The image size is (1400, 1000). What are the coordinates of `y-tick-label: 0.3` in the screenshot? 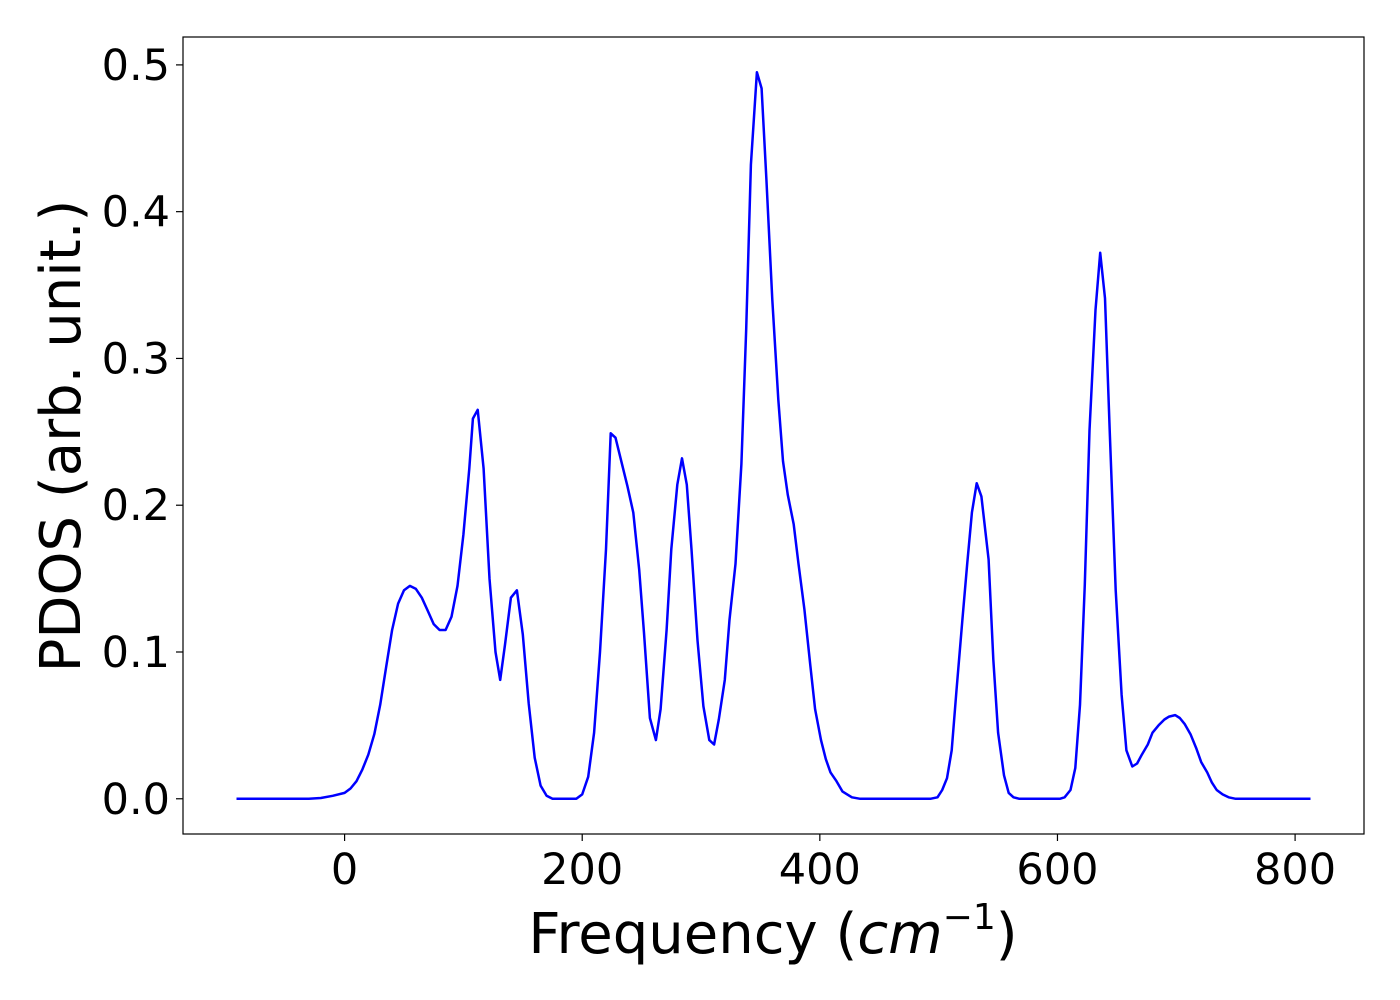 It's located at (136, 359).